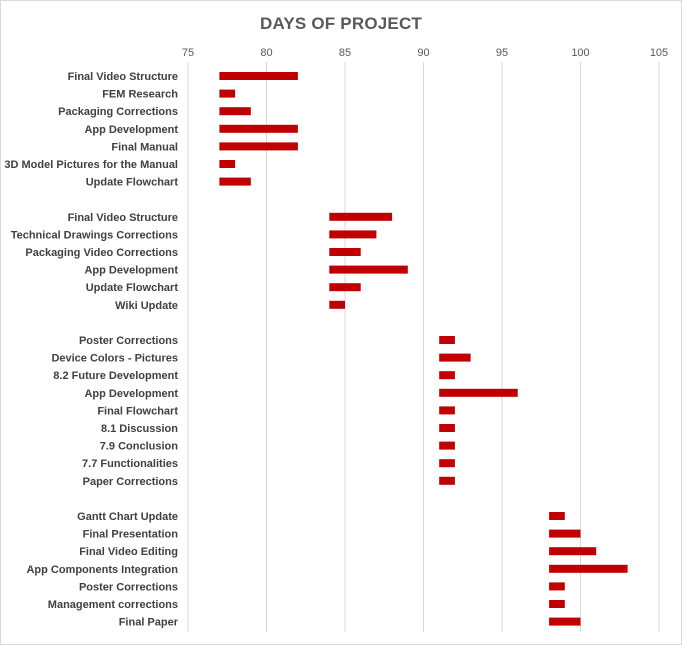 The height and width of the screenshot is (645, 682). Describe the element at coordinates (102, 570) in the screenshot. I see `category-label: App Components Integration` at that location.